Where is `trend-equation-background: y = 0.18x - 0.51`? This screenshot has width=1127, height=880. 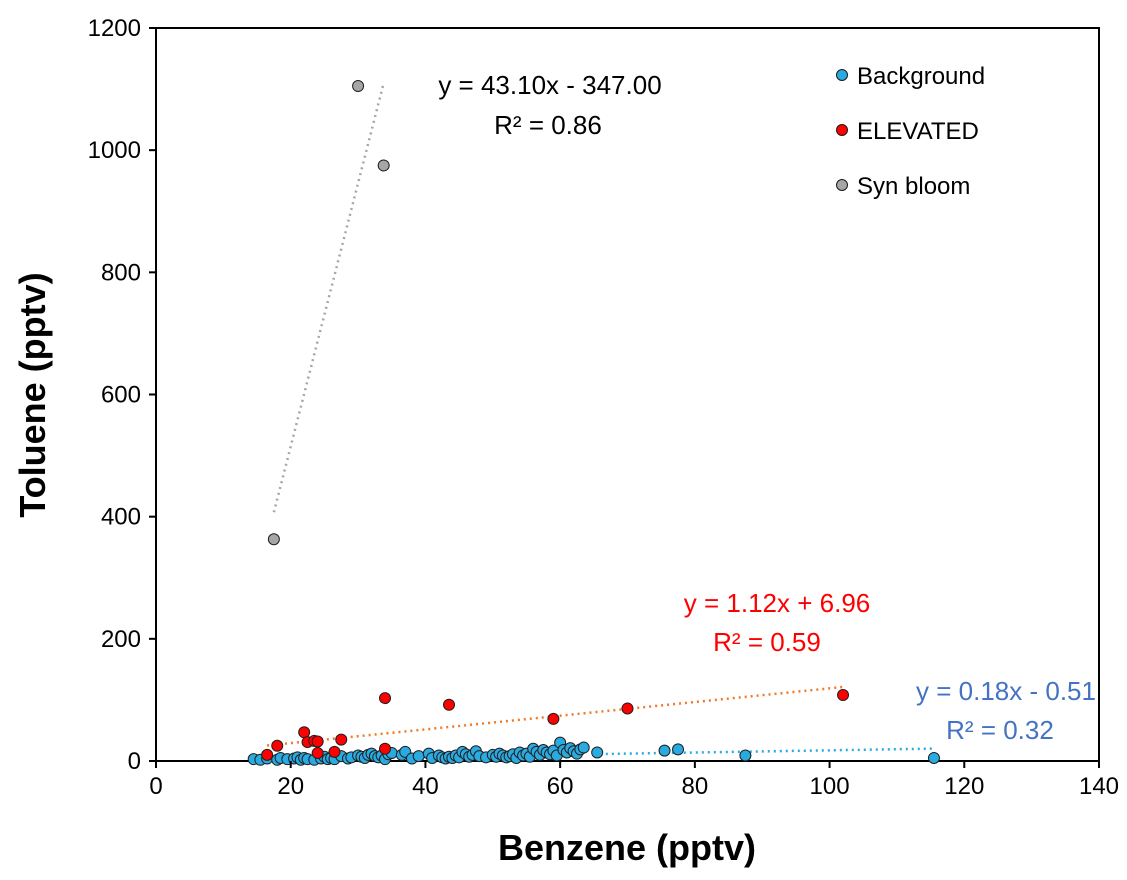
trend-equation-background: y = 0.18x - 0.51 is located at coordinates (1006, 691).